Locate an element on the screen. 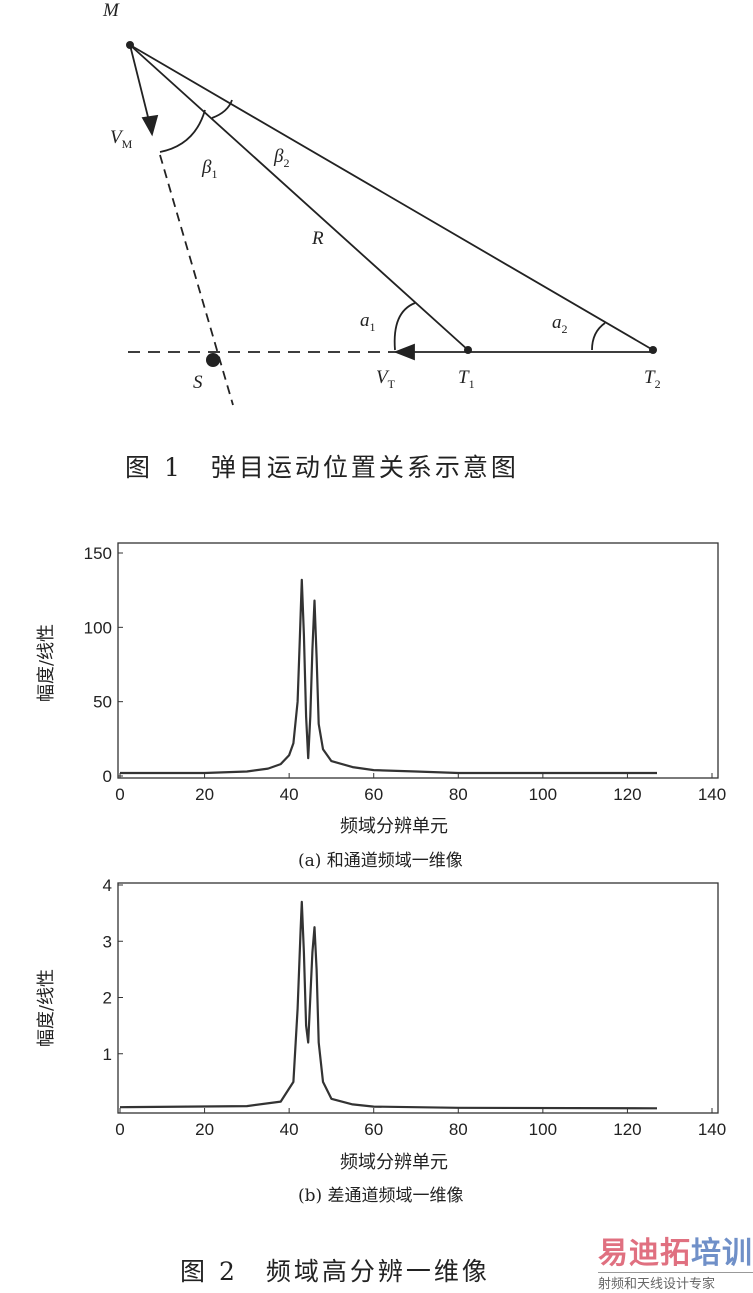  watermark-logo: 易迪拓培训 射频和天线设计专家 is located at coordinates (675, 1260).